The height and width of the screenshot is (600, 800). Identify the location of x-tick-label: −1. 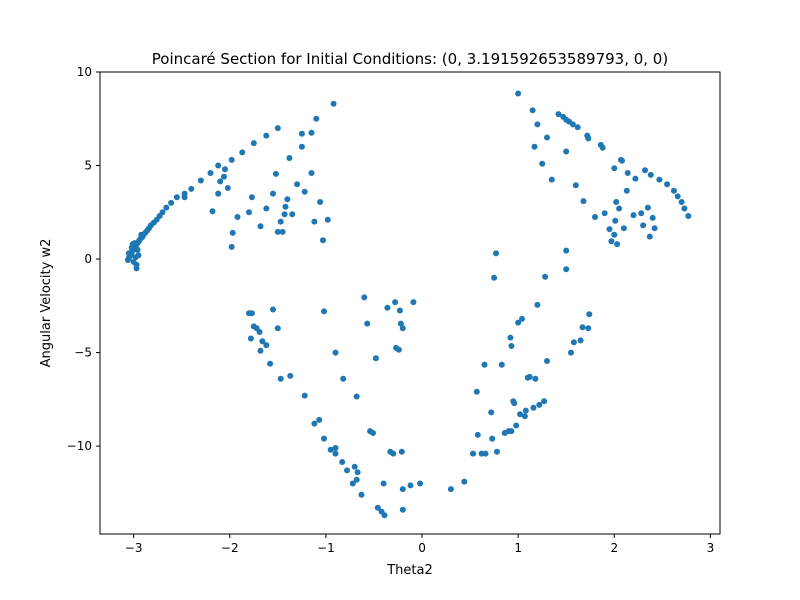
(326, 548).